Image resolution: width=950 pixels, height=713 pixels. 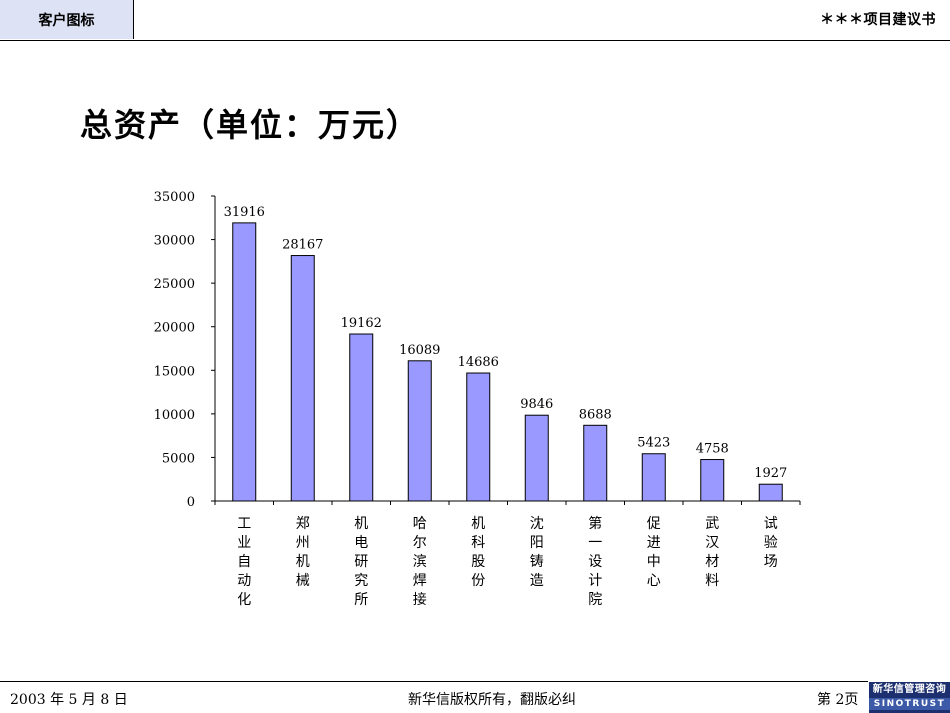 I want to click on x-tick-label: 郑, so click(x=303, y=524).